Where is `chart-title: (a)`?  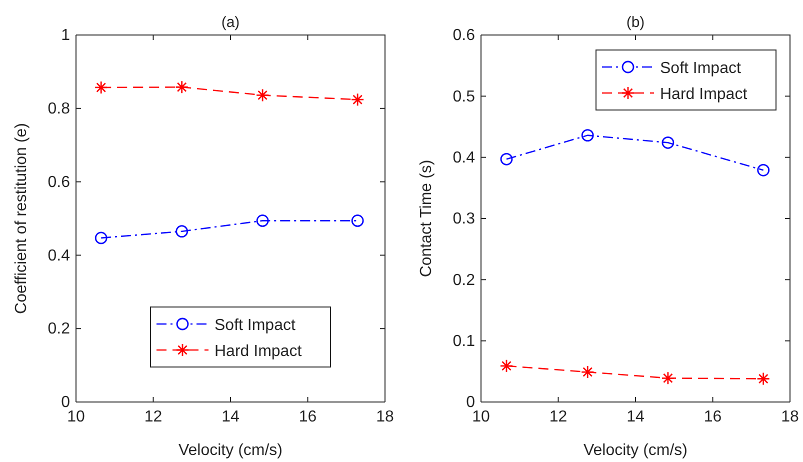
chart-title: (a) is located at coordinates (230, 22).